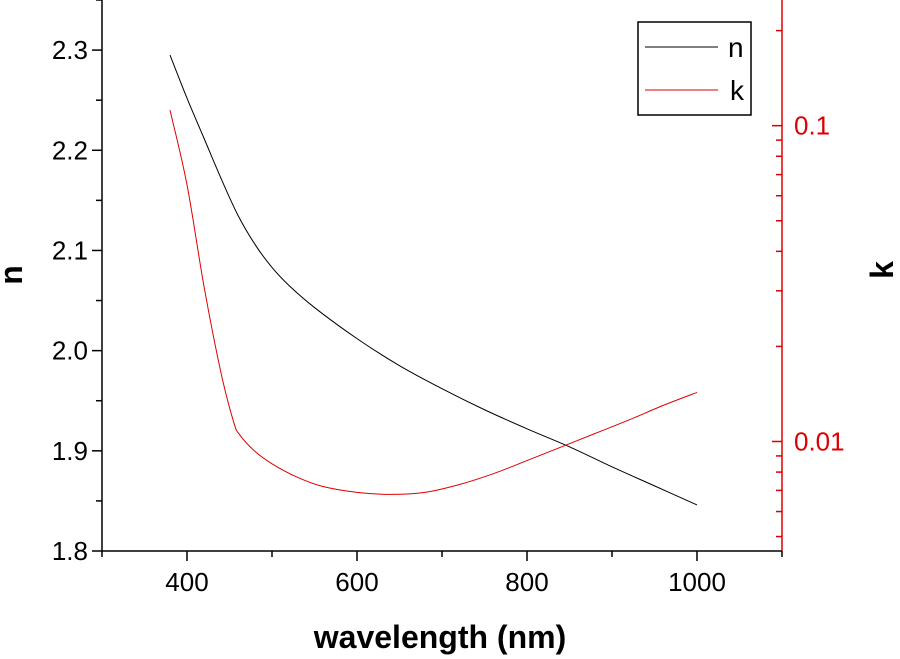  I want to click on legend-box, so click(694, 68).